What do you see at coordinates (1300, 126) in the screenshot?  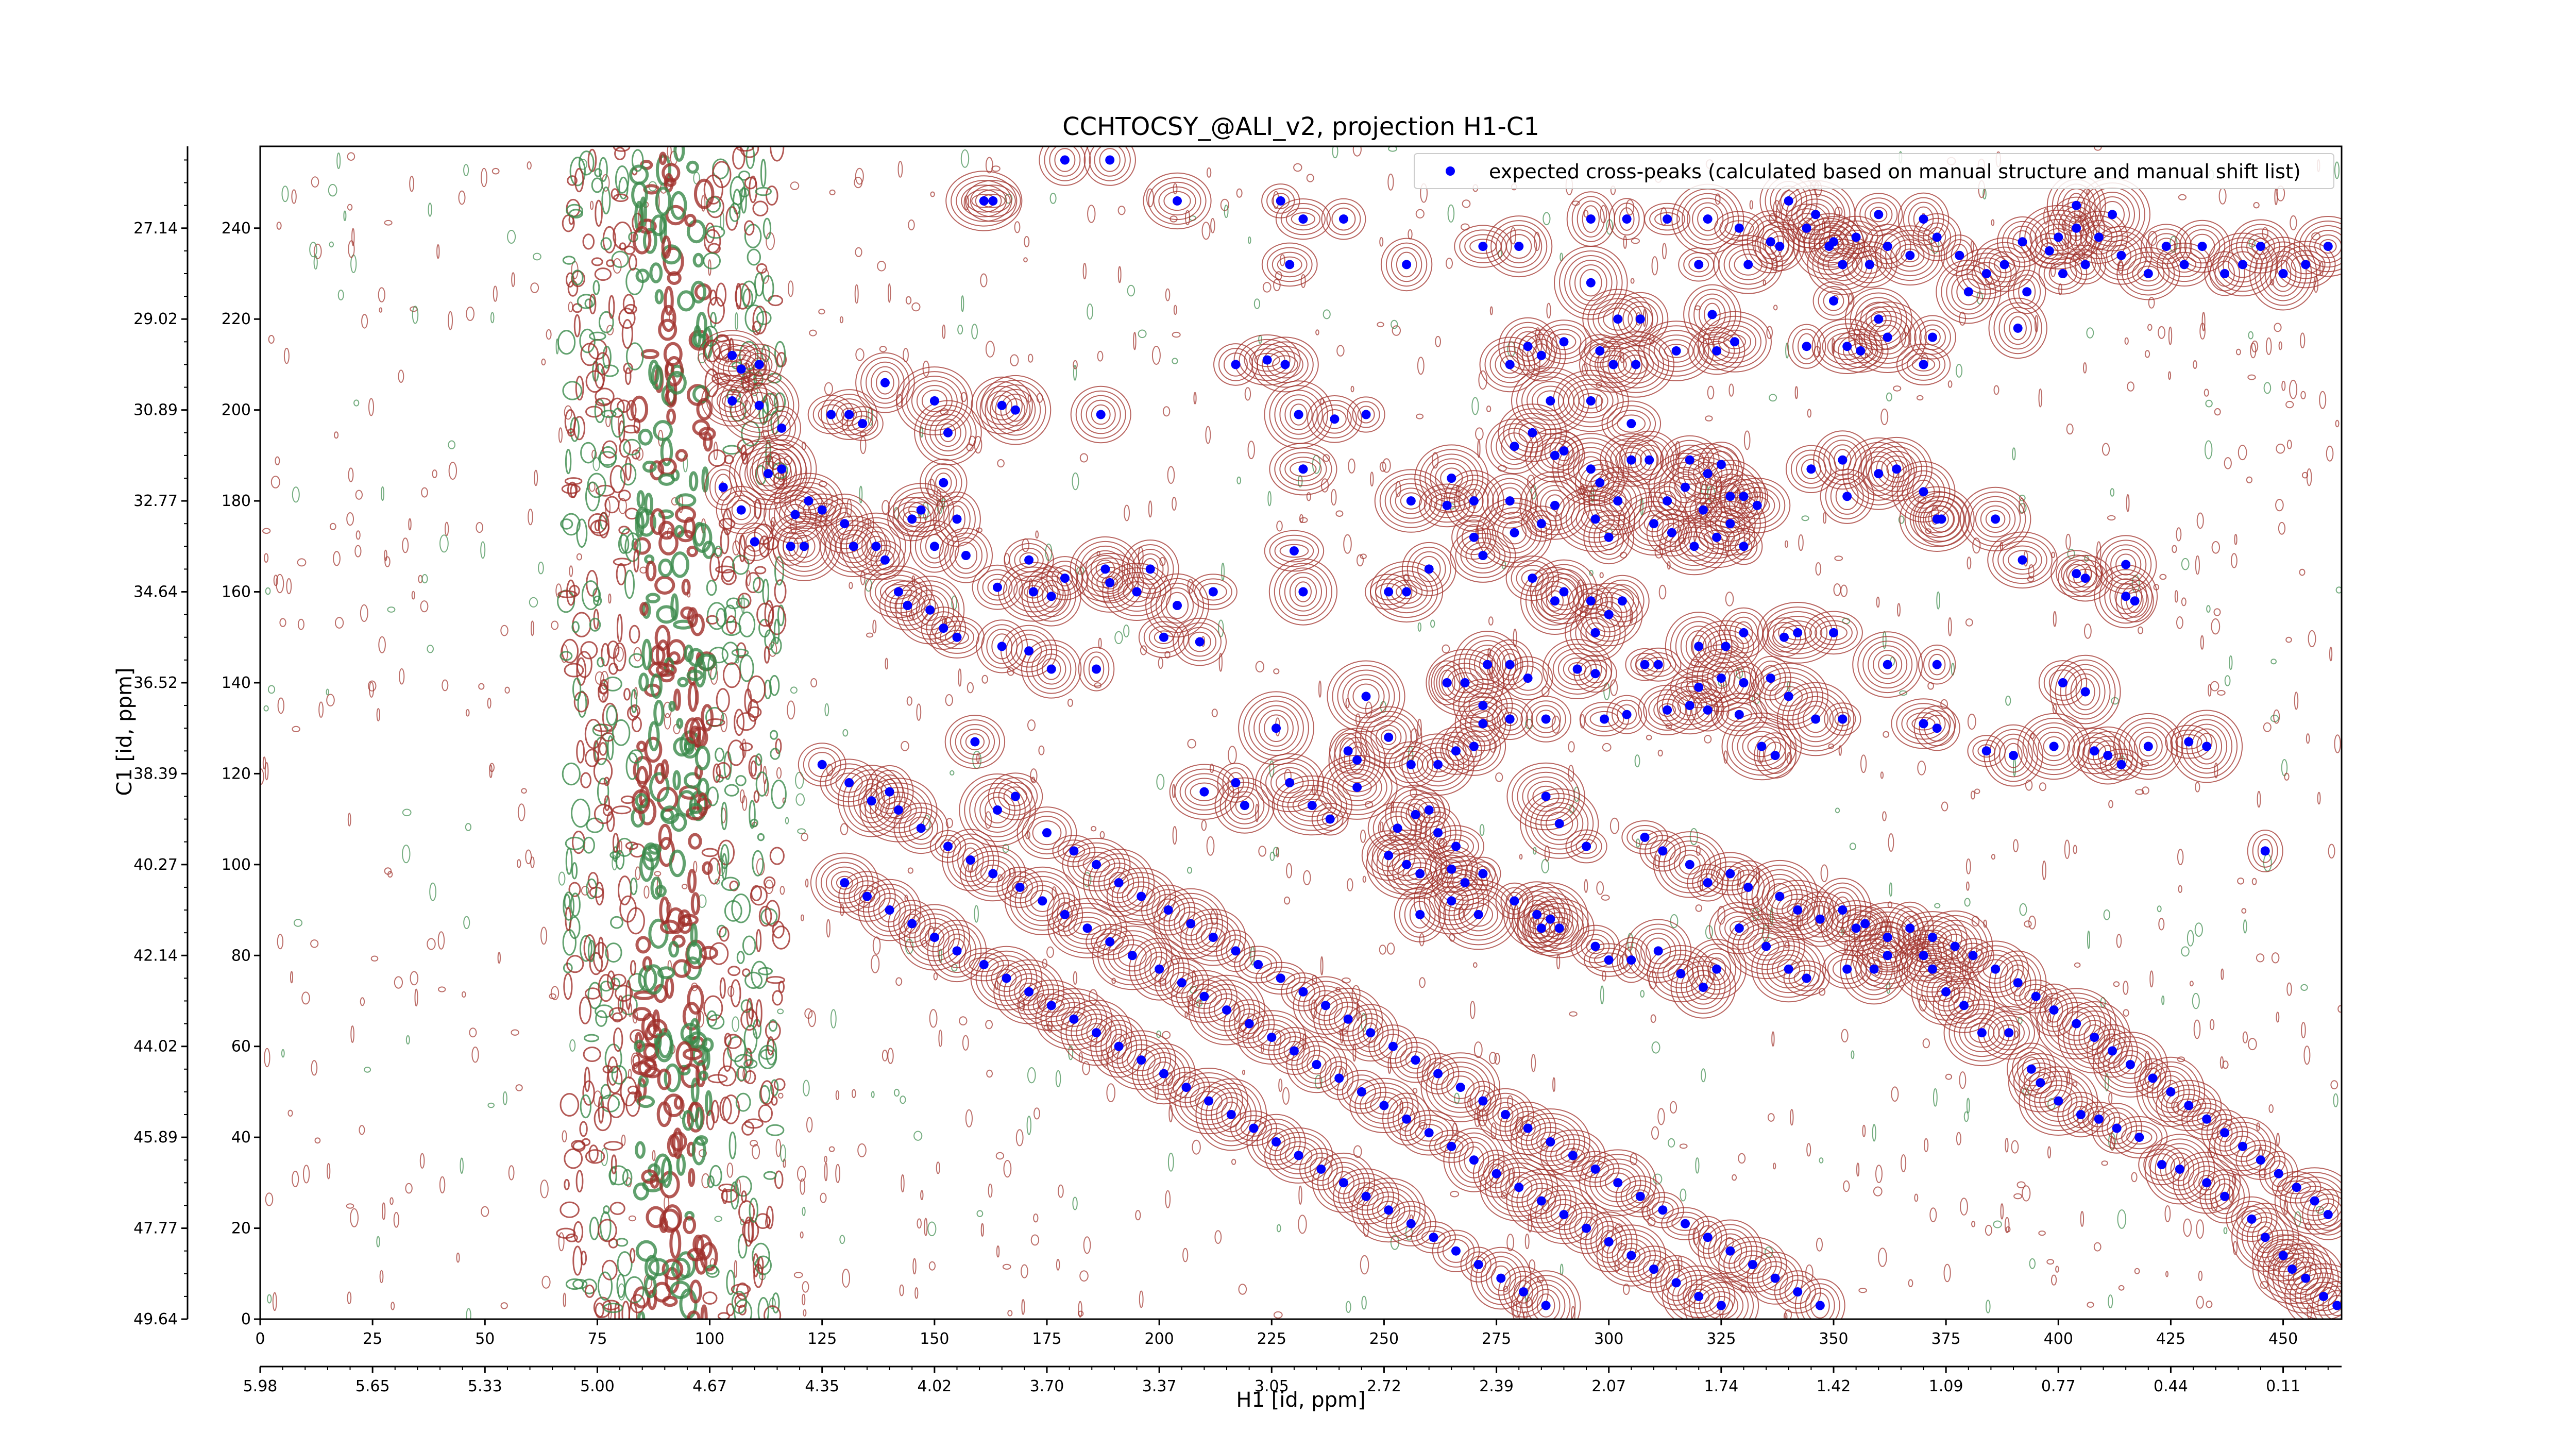 I see `chart-title: CCHTOCSY_@ALI_v2, projection H1-C1` at bounding box center [1300, 126].